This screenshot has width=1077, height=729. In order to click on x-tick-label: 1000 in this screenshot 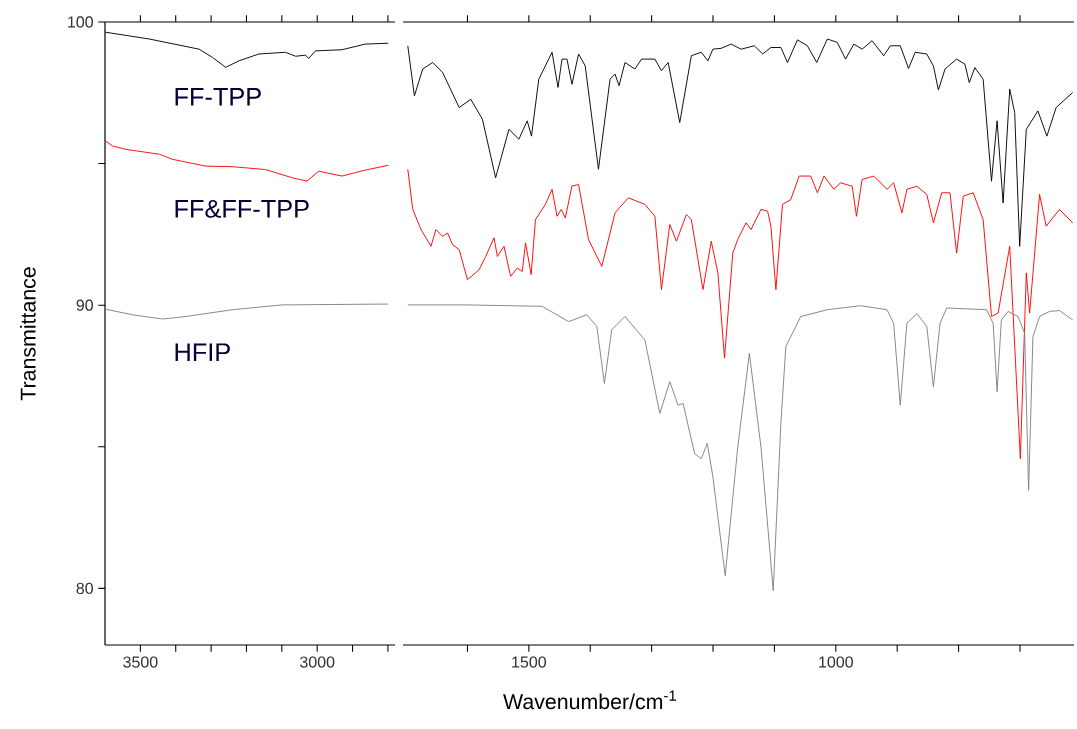, I will do `click(836, 662)`.